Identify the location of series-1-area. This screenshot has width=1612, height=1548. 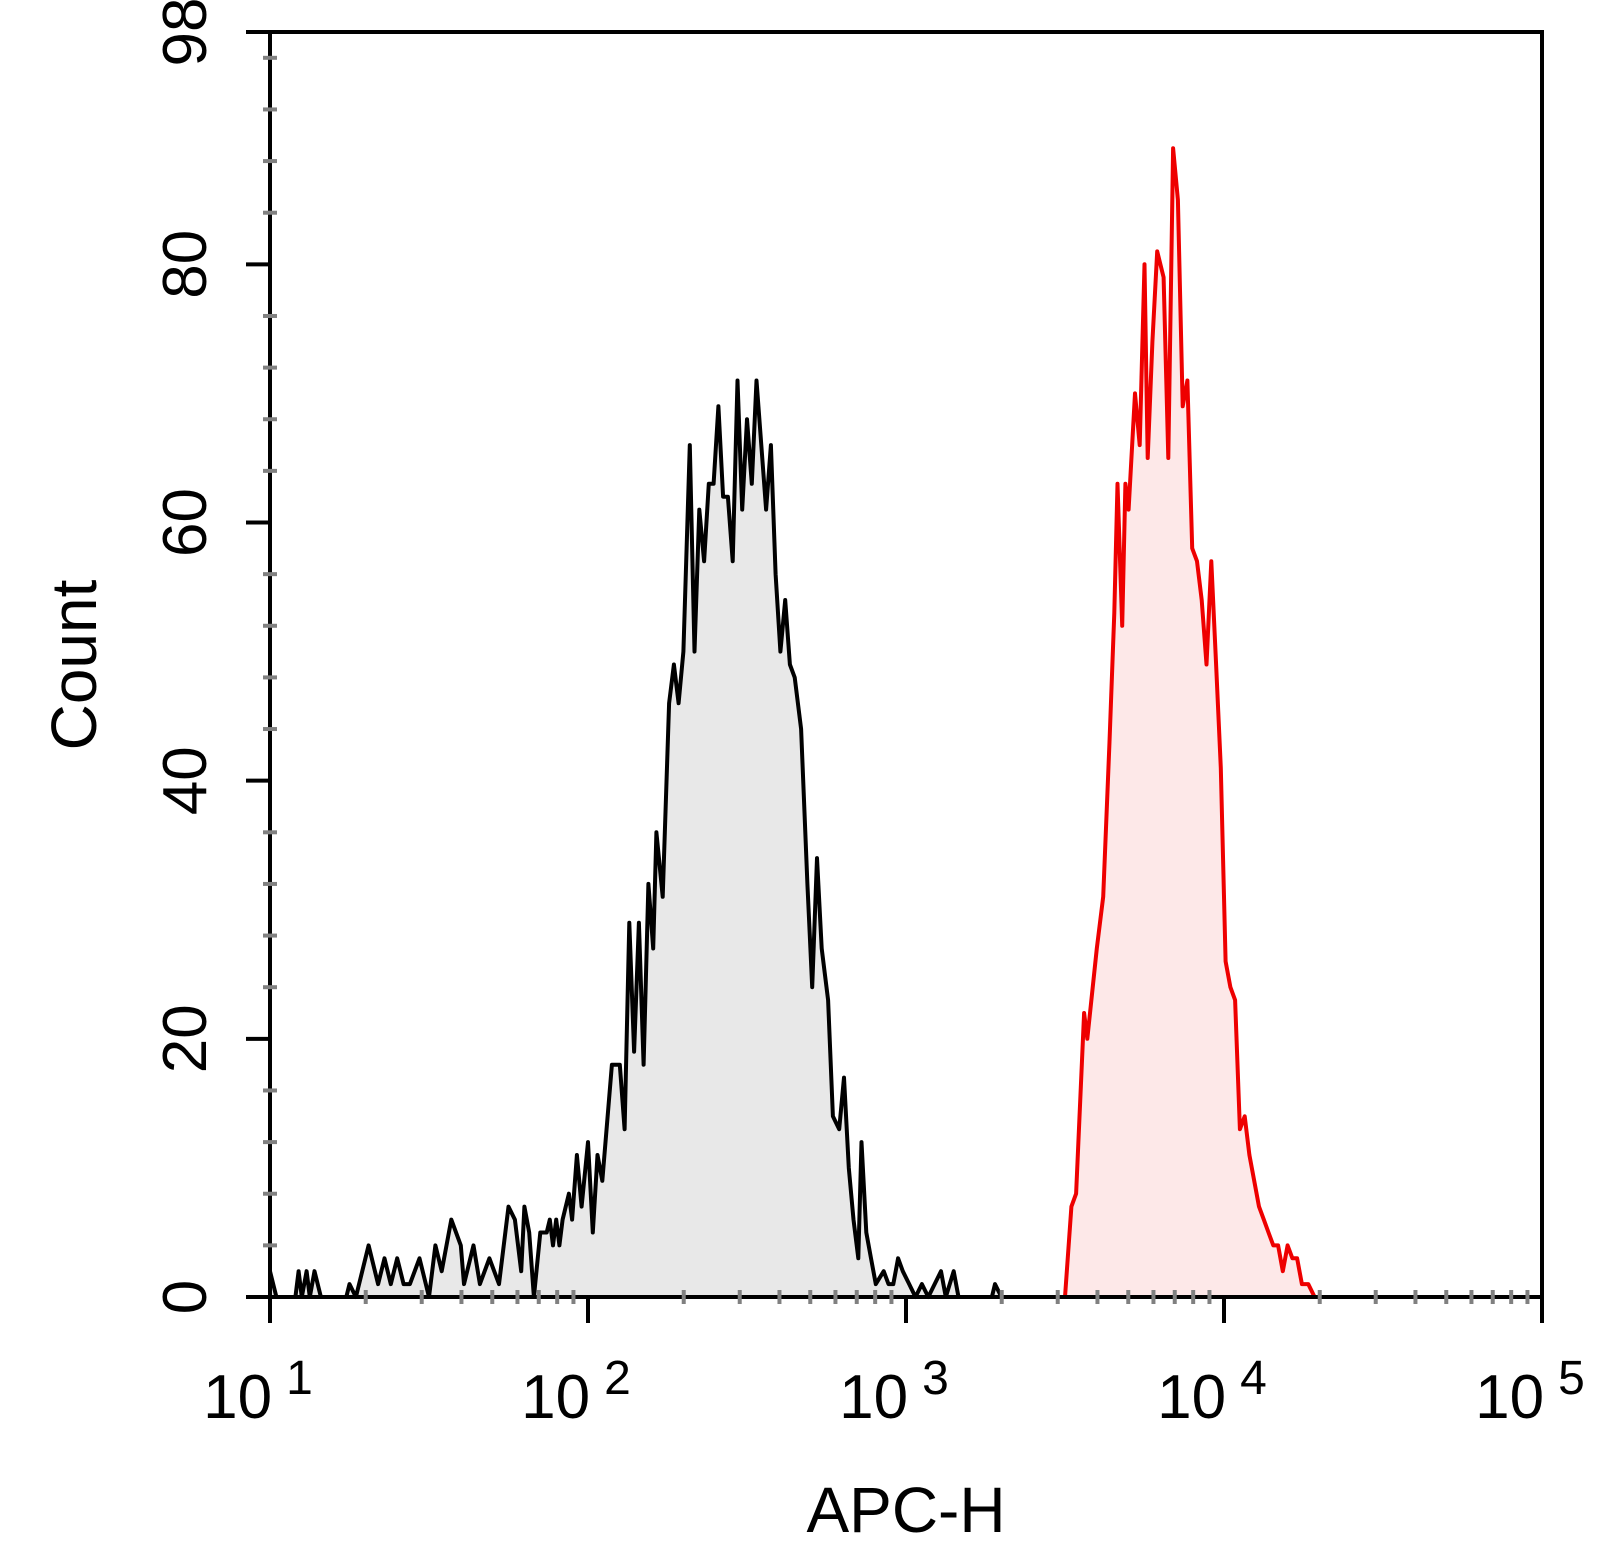
(1190, 723).